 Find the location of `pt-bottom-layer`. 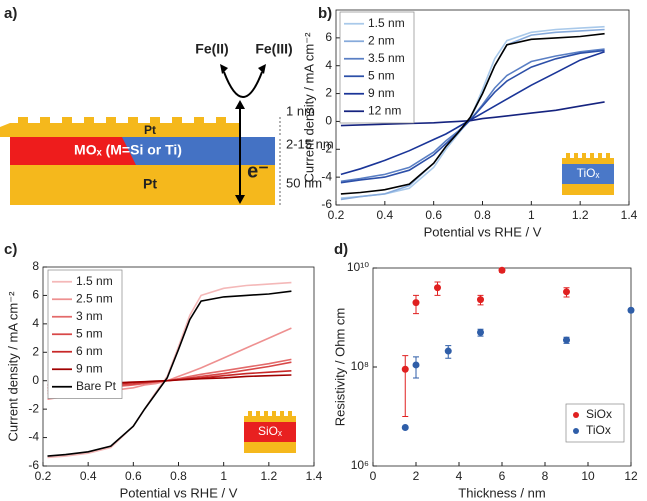

pt-bottom-layer is located at coordinates (142, 185).